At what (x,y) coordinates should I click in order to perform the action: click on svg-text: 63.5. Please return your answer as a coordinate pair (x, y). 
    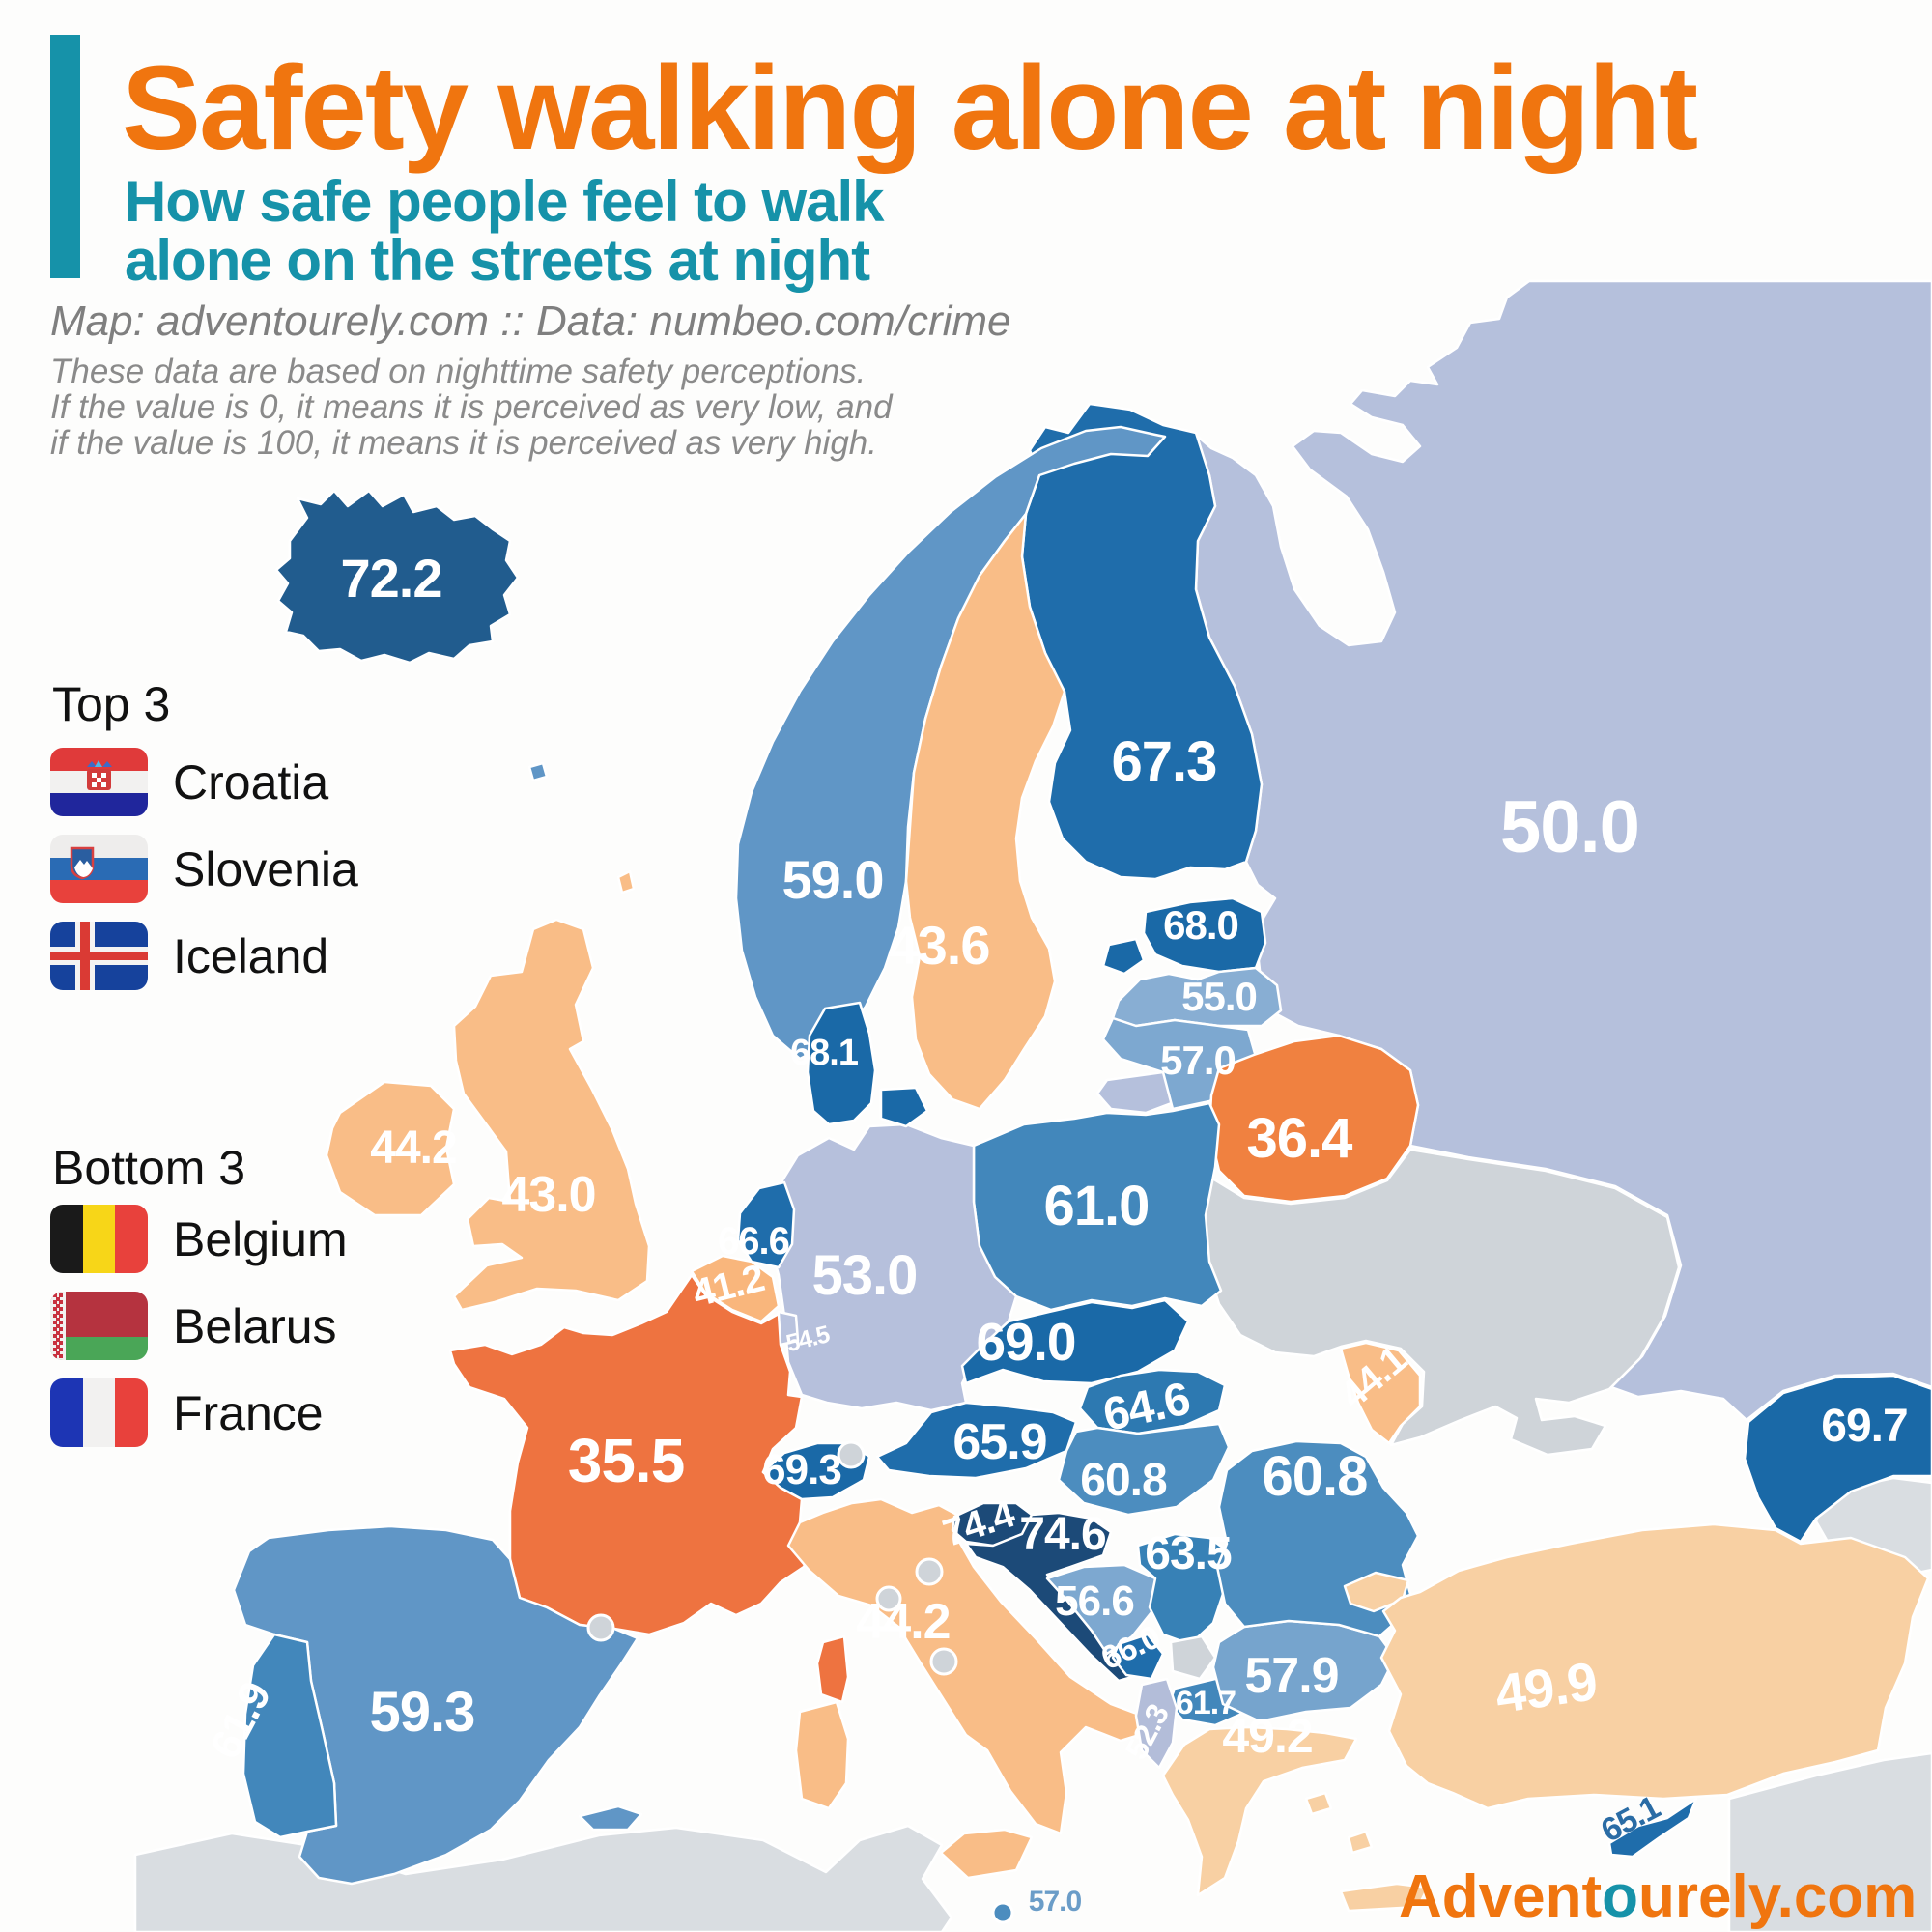
    Looking at the image, I should click on (1188, 1553).